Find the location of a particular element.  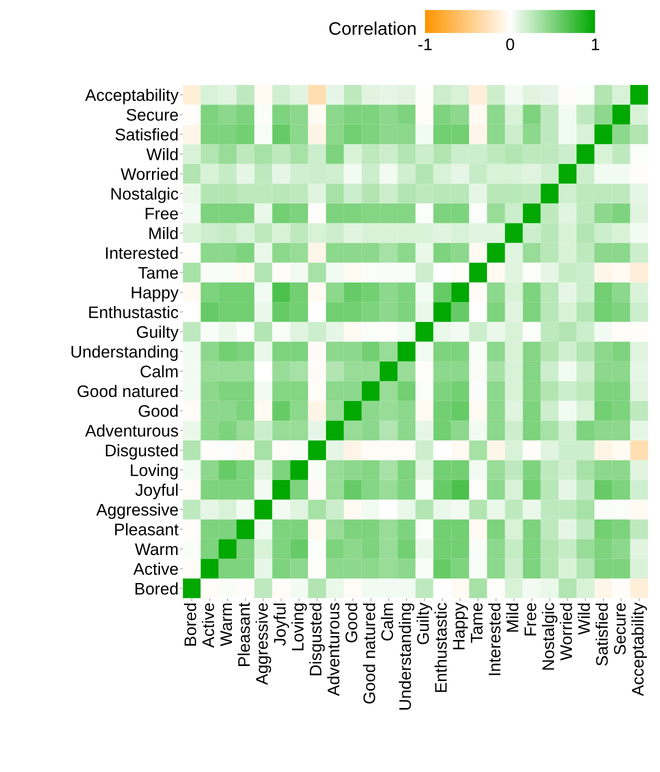

color-bar-label: 1 is located at coordinates (596, 44).